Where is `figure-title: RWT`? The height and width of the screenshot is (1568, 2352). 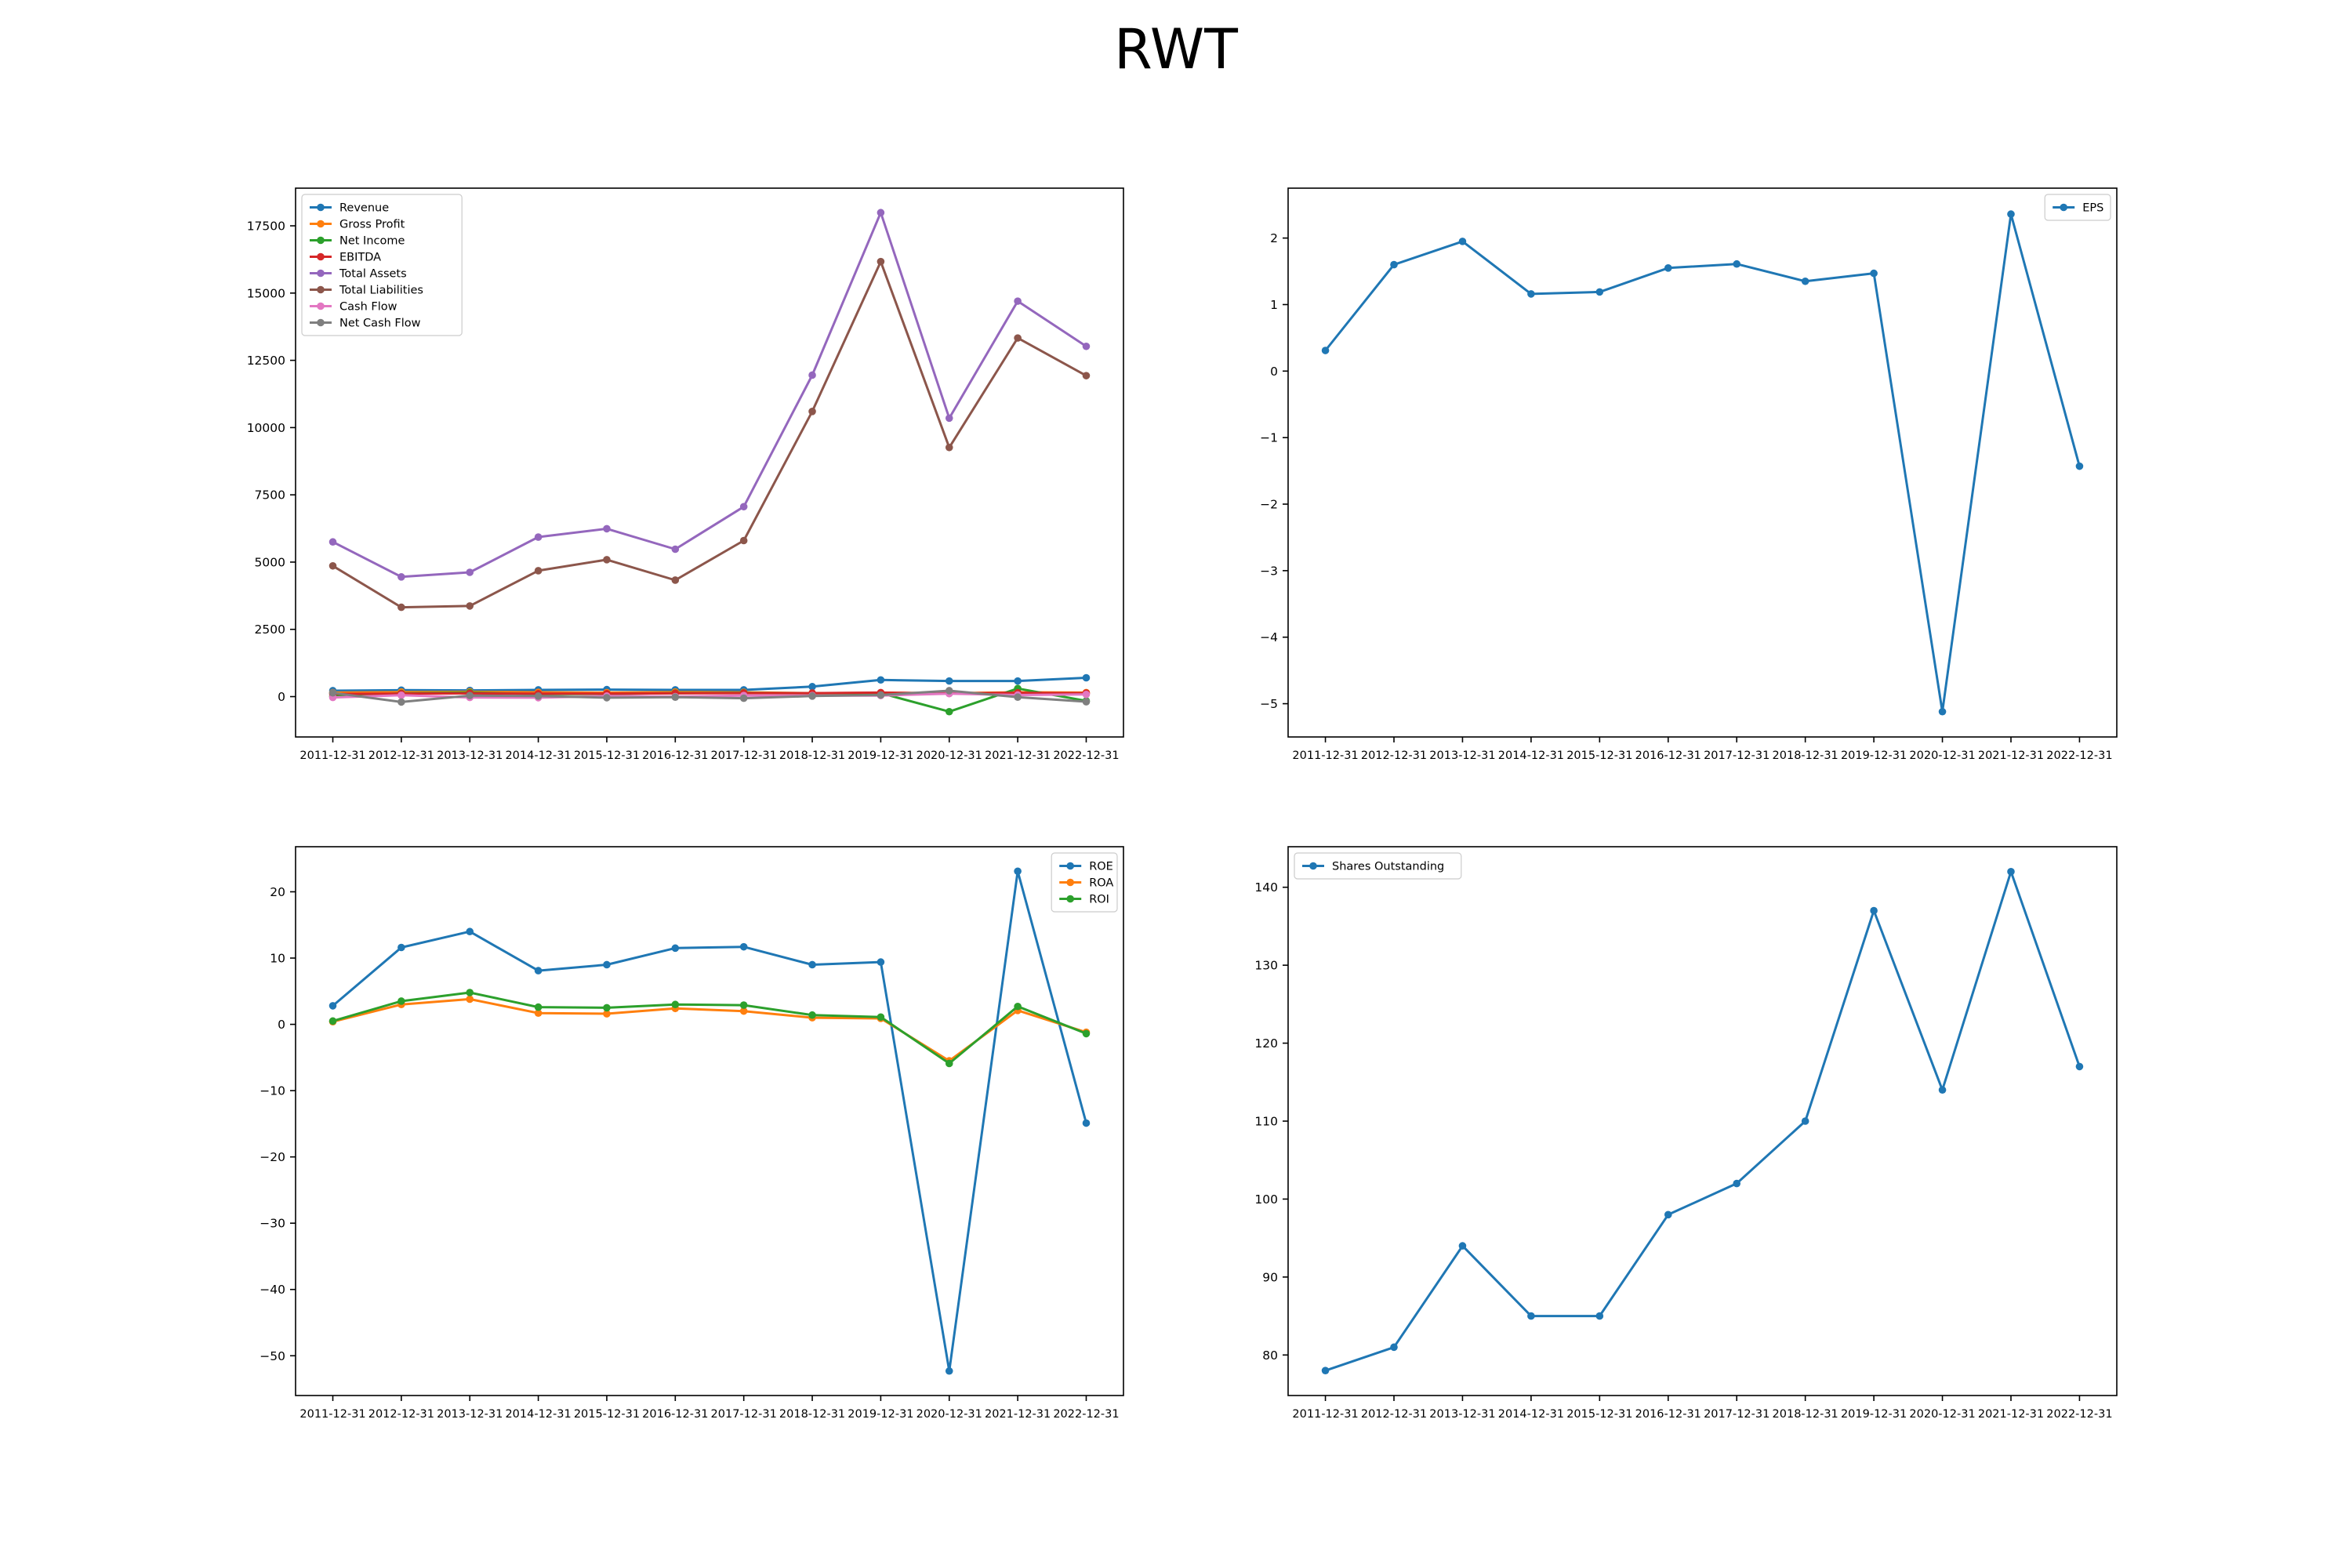
figure-title: RWT is located at coordinates (1176, 49).